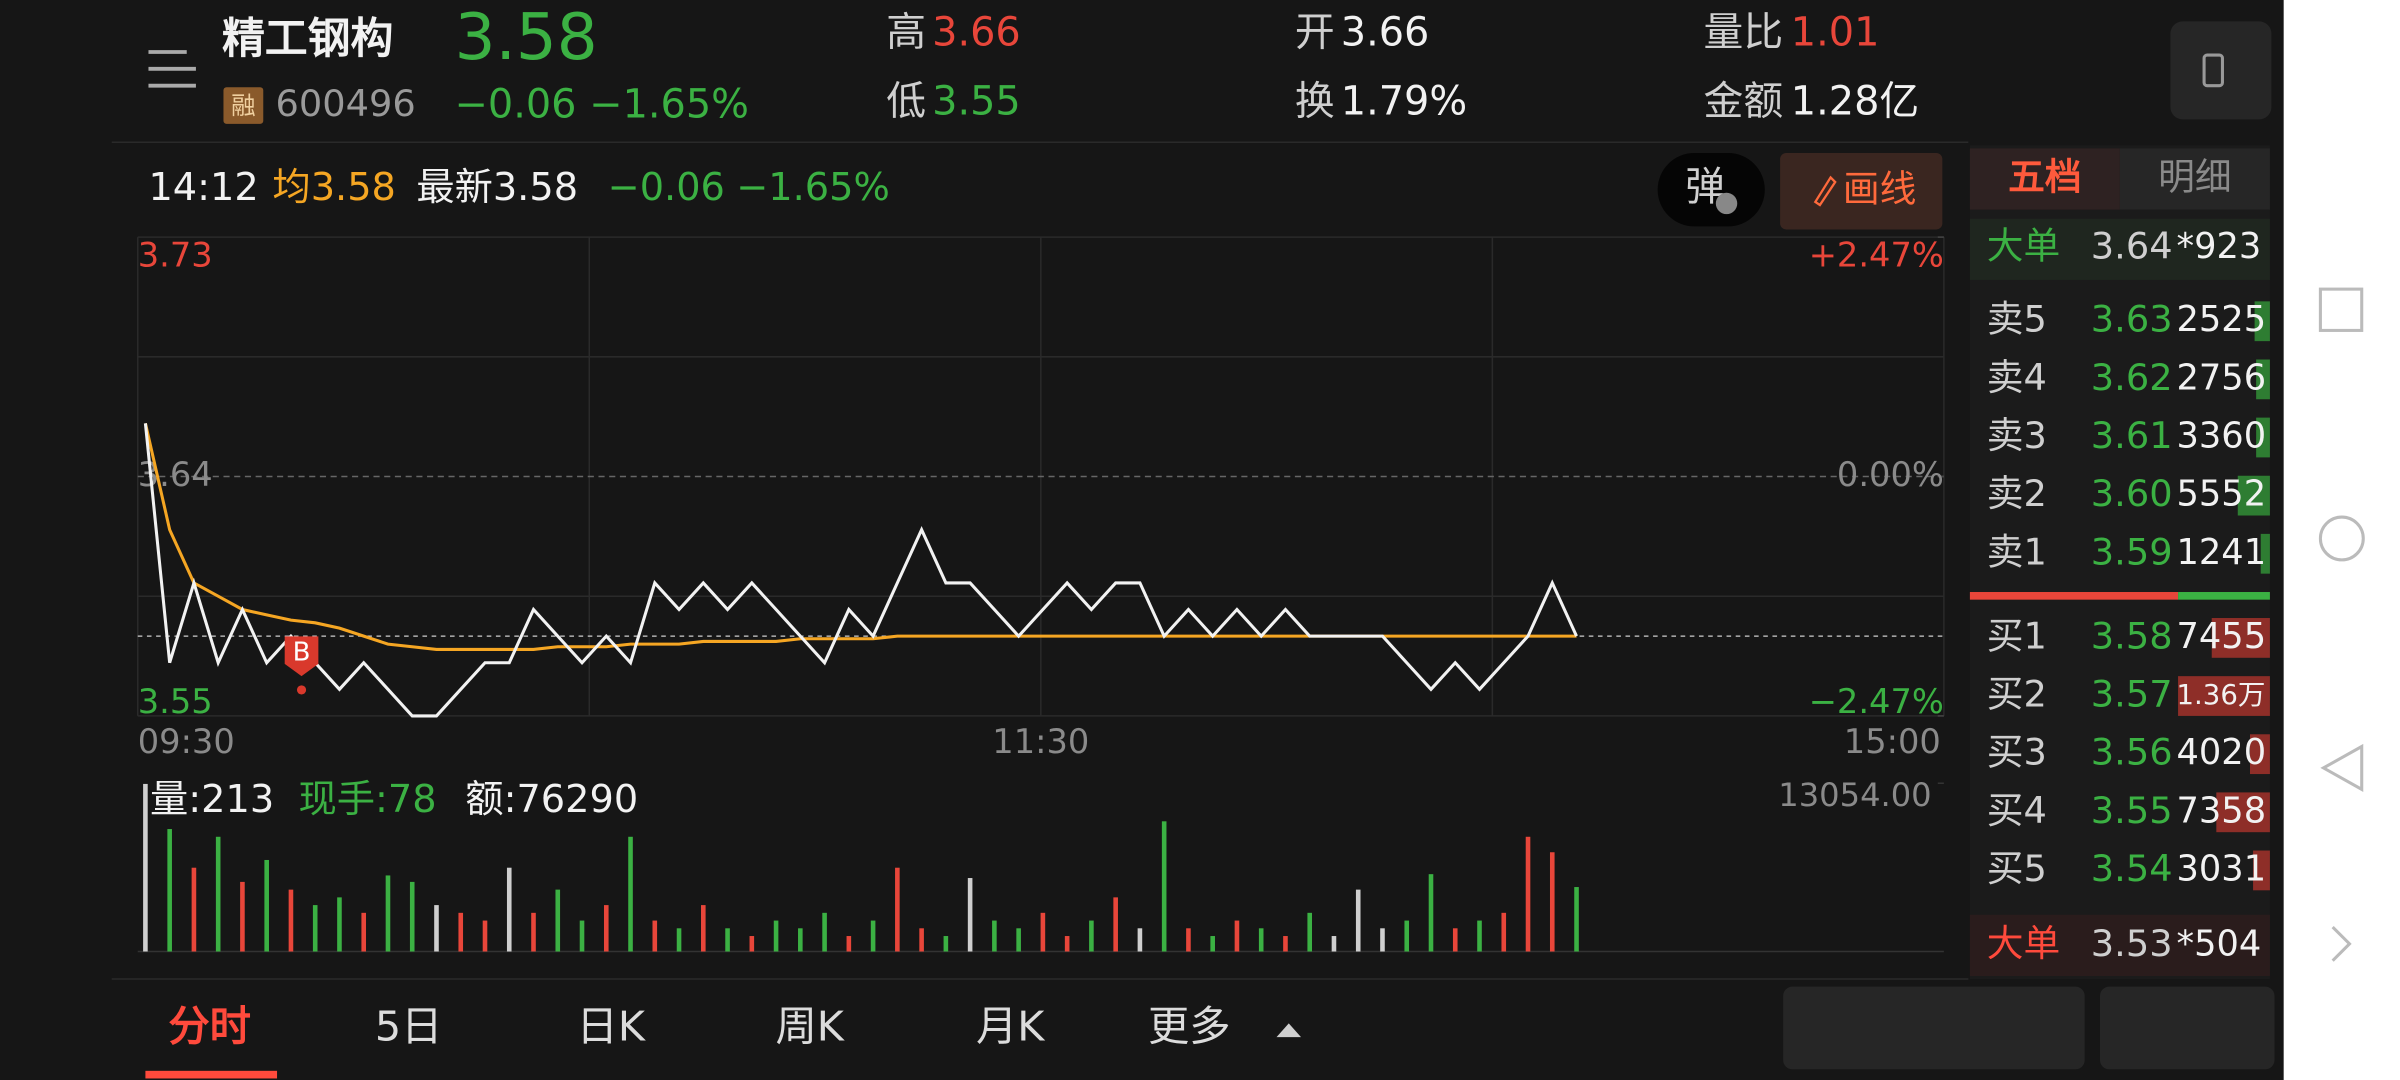 Image resolution: width=2400 pixels, height=1080 pixels. What do you see at coordinates (2342, 767) in the screenshot?
I see `back-button` at bounding box center [2342, 767].